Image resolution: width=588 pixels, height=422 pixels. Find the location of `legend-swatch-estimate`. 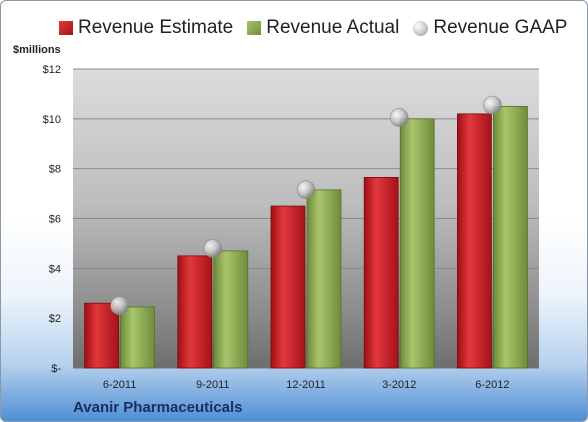

legend-swatch-estimate is located at coordinates (66, 28).